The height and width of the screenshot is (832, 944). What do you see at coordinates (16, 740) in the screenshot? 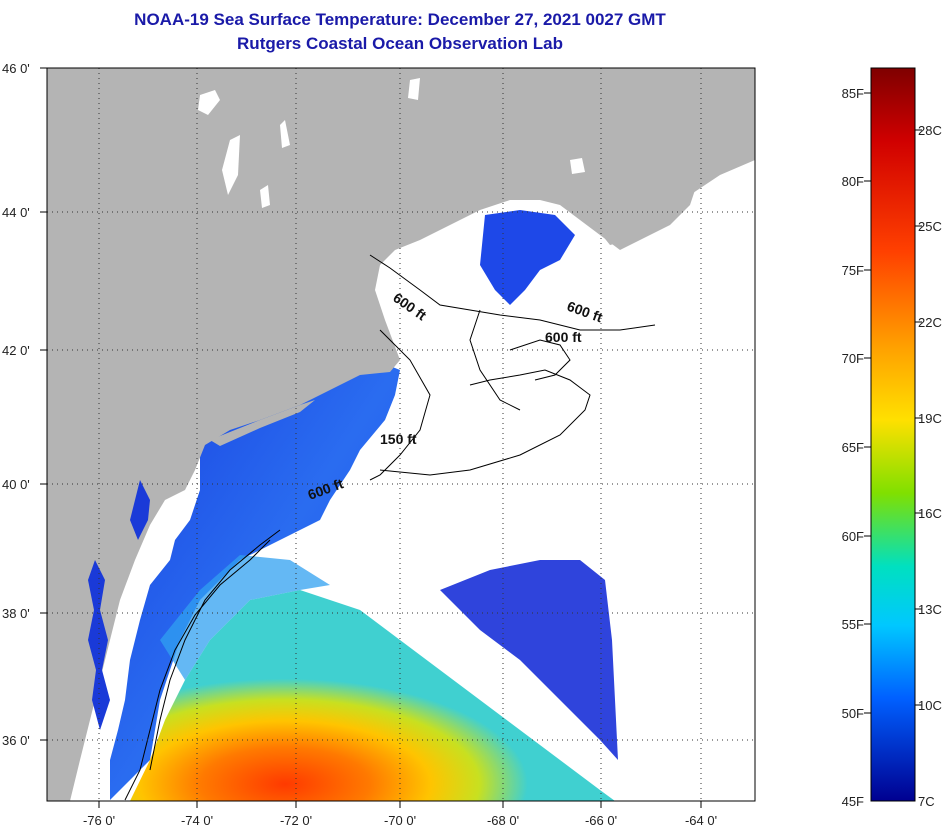
I see `lat-label-36: 36 0'` at bounding box center [16, 740].